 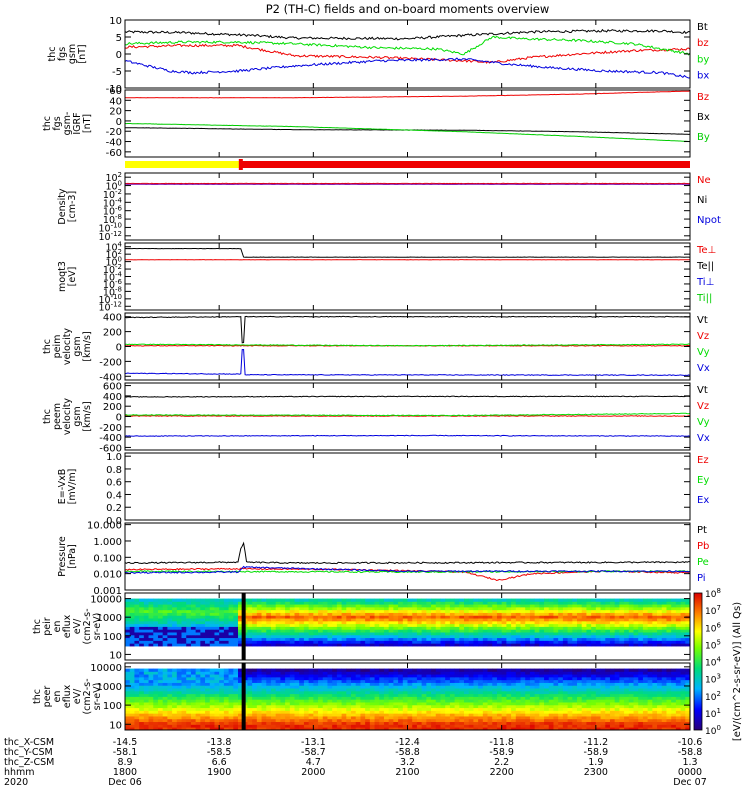 I want to click on x-tick-value: 2300, so click(x=596, y=772).